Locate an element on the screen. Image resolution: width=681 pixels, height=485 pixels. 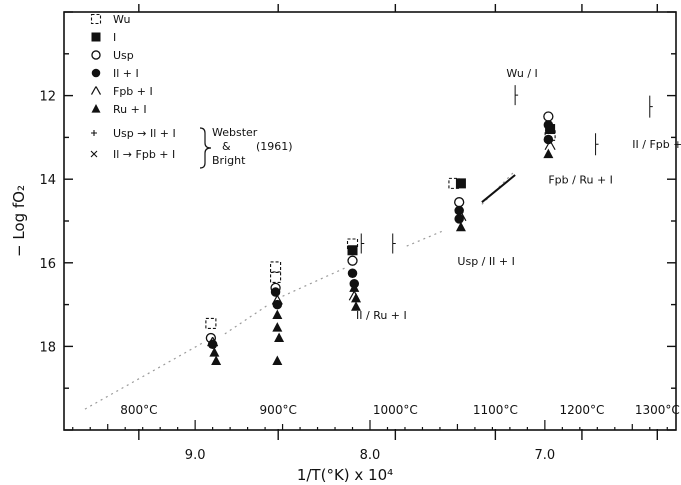
annotation-label: Usp / II + I is located at coordinates (485, 261).